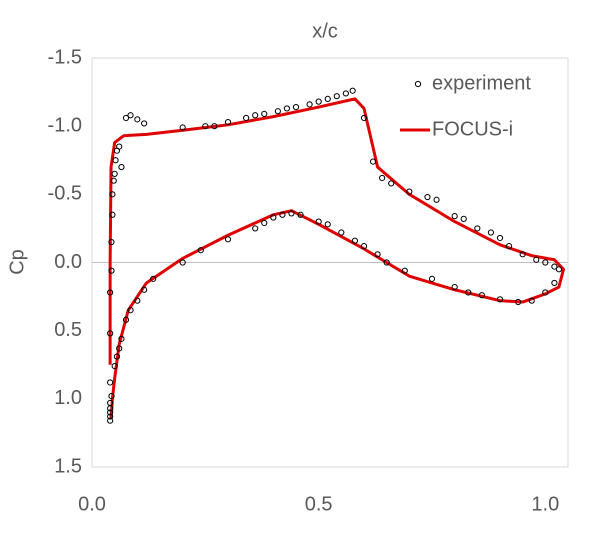  What do you see at coordinates (68, 398) in the screenshot?
I see `y-tick-label: 1.0` at bounding box center [68, 398].